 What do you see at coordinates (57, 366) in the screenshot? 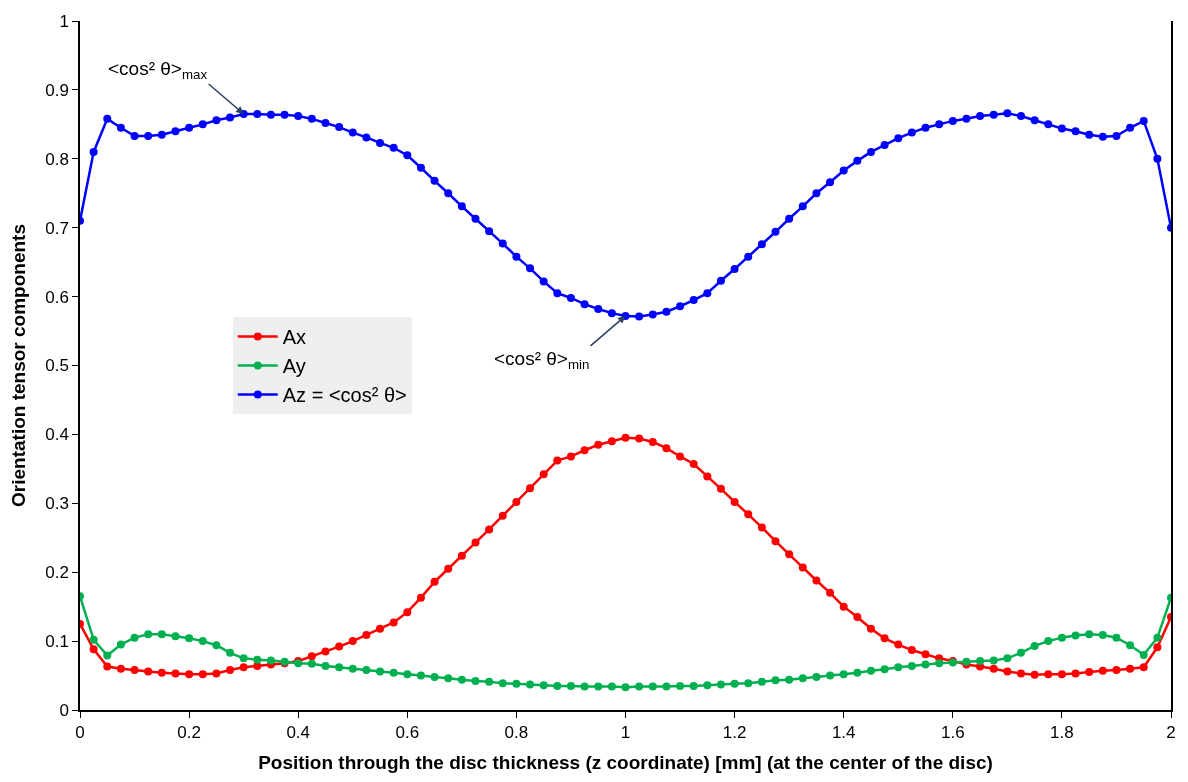
I see `y-tick-label: 0.5` at bounding box center [57, 366].